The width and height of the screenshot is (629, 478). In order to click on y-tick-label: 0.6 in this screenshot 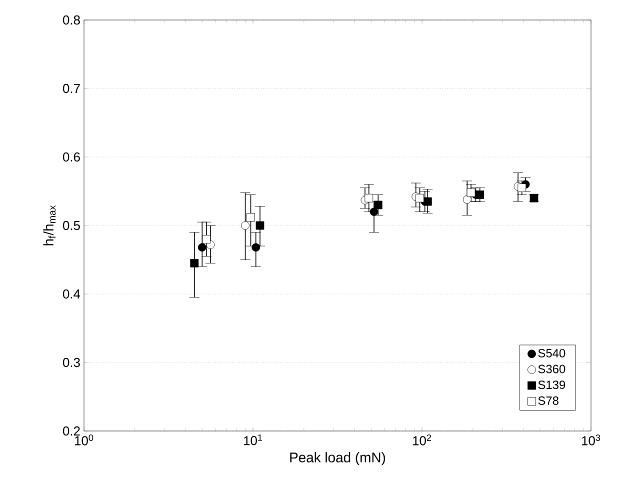, I will do `click(71, 157)`.